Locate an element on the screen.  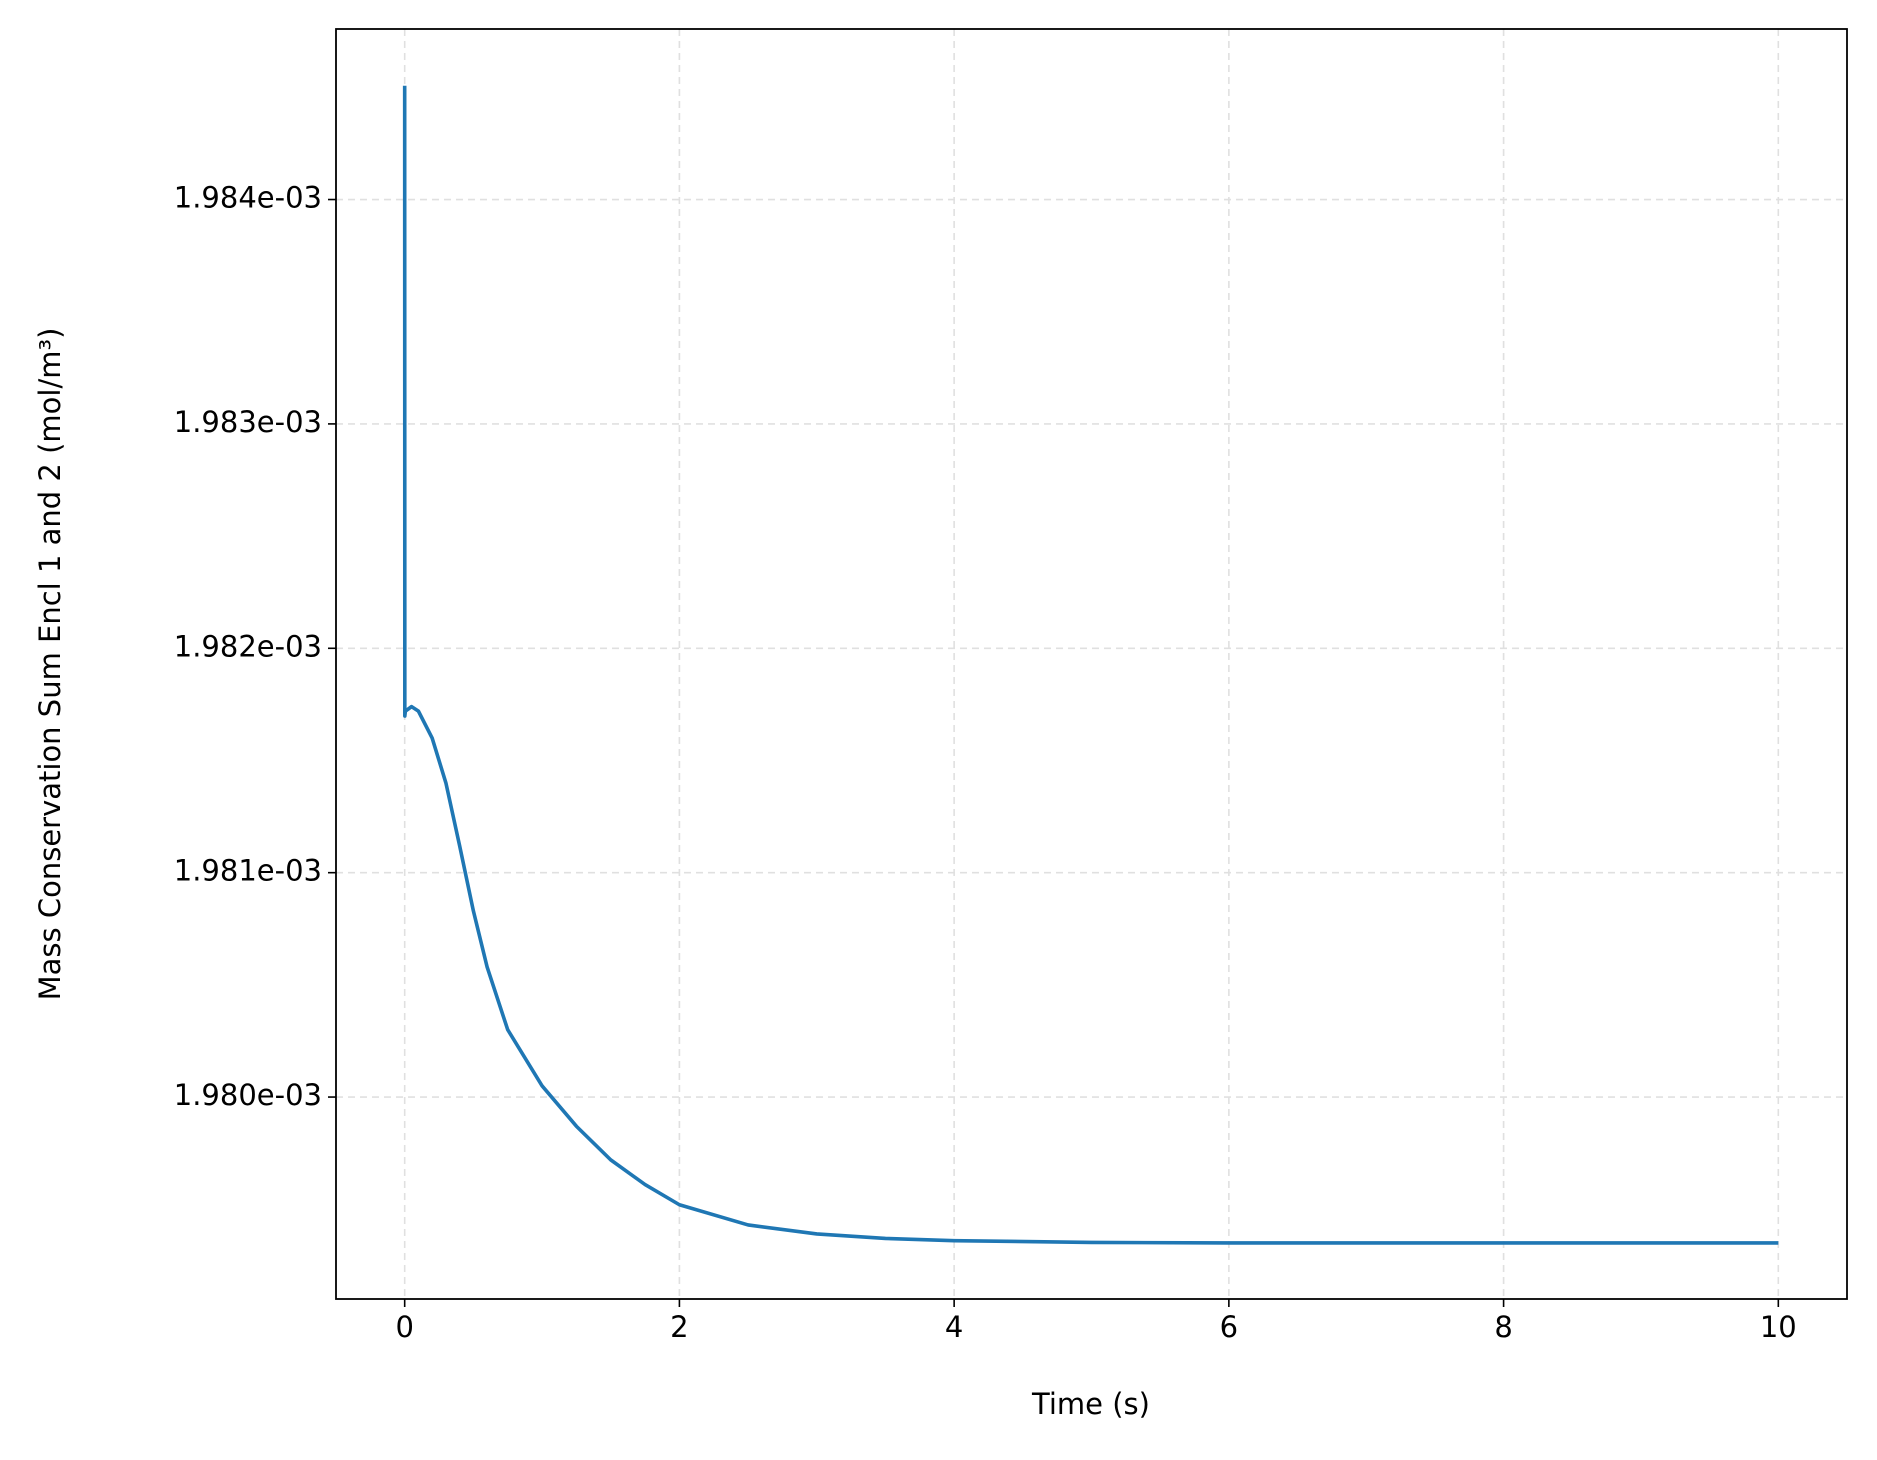
y-tick-label: 1.981e-03 is located at coordinates (248, 871).